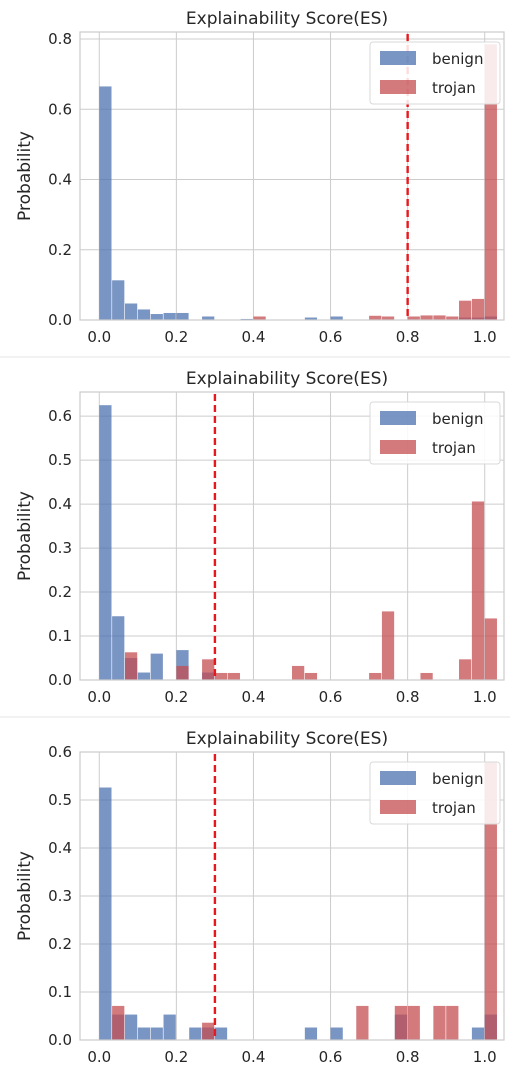 The image size is (510, 1066). Describe the element at coordinates (398, 418) in the screenshot. I see `legend-swatch-benign` at that location.